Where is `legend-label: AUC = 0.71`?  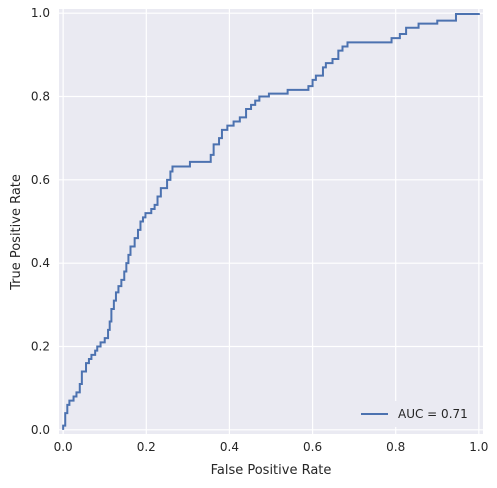 legend-label: AUC = 0.71 is located at coordinates (433, 414).